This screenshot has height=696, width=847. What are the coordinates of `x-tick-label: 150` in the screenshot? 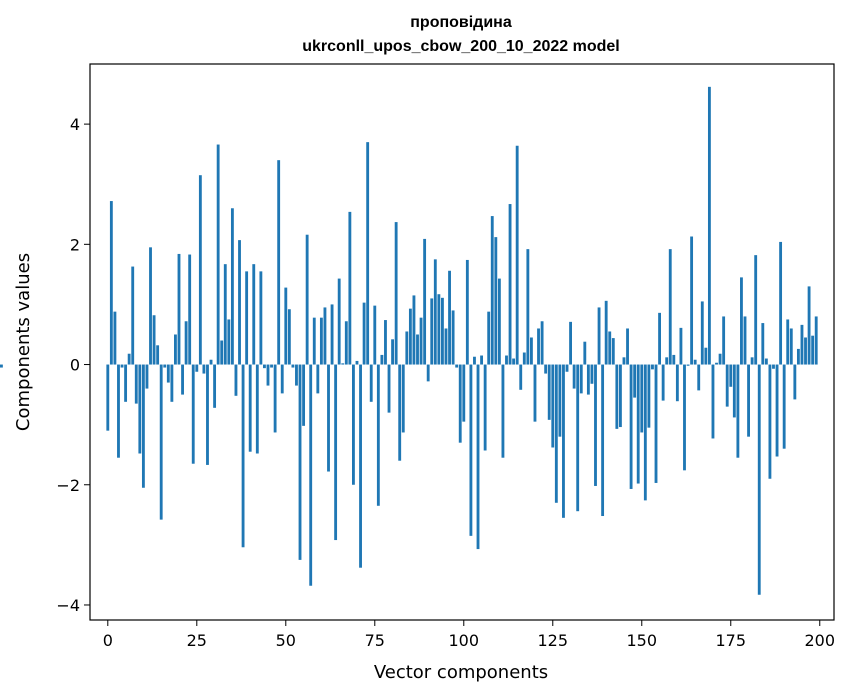 It's located at (641, 640).